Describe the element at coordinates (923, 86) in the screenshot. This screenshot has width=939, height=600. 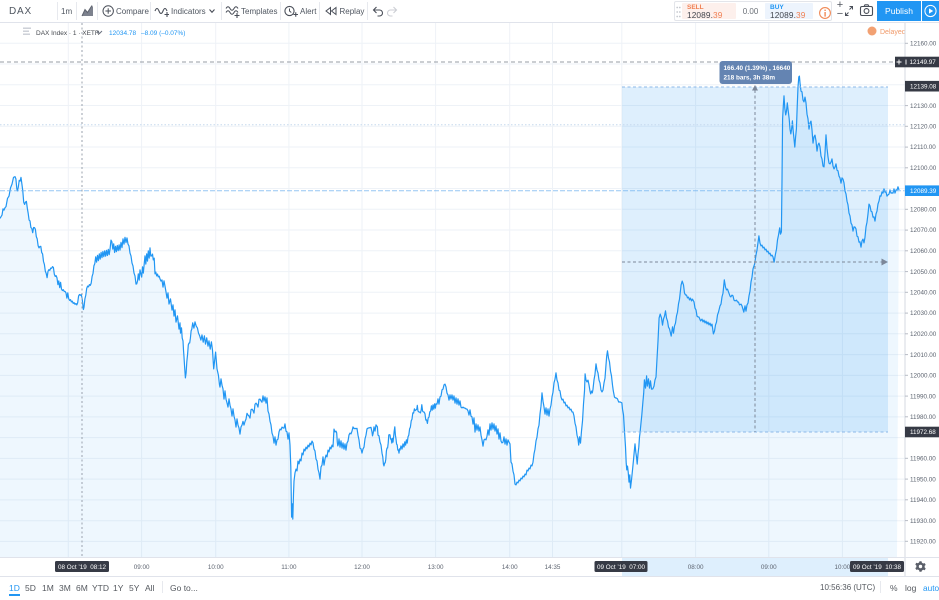
I see `svg-text: 12139.08` at that location.